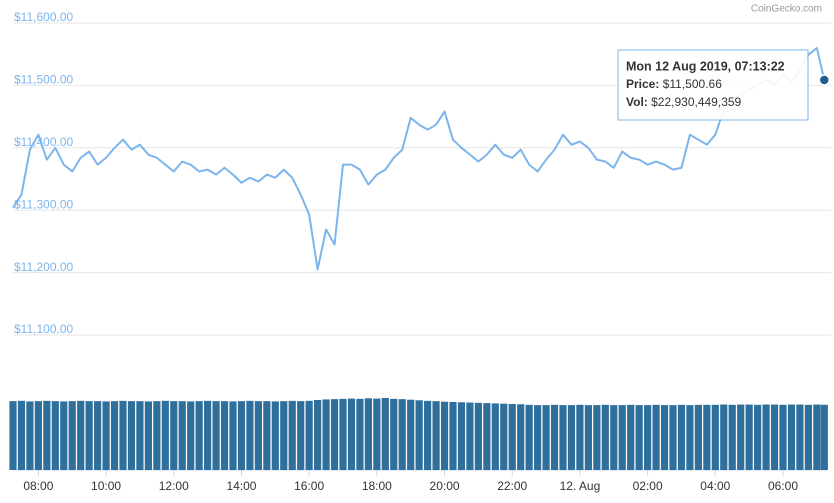 The width and height of the screenshot is (834, 503). Describe the element at coordinates (241, 486) in the screenshot. I see `x-tick-label: 14:00` at that location.